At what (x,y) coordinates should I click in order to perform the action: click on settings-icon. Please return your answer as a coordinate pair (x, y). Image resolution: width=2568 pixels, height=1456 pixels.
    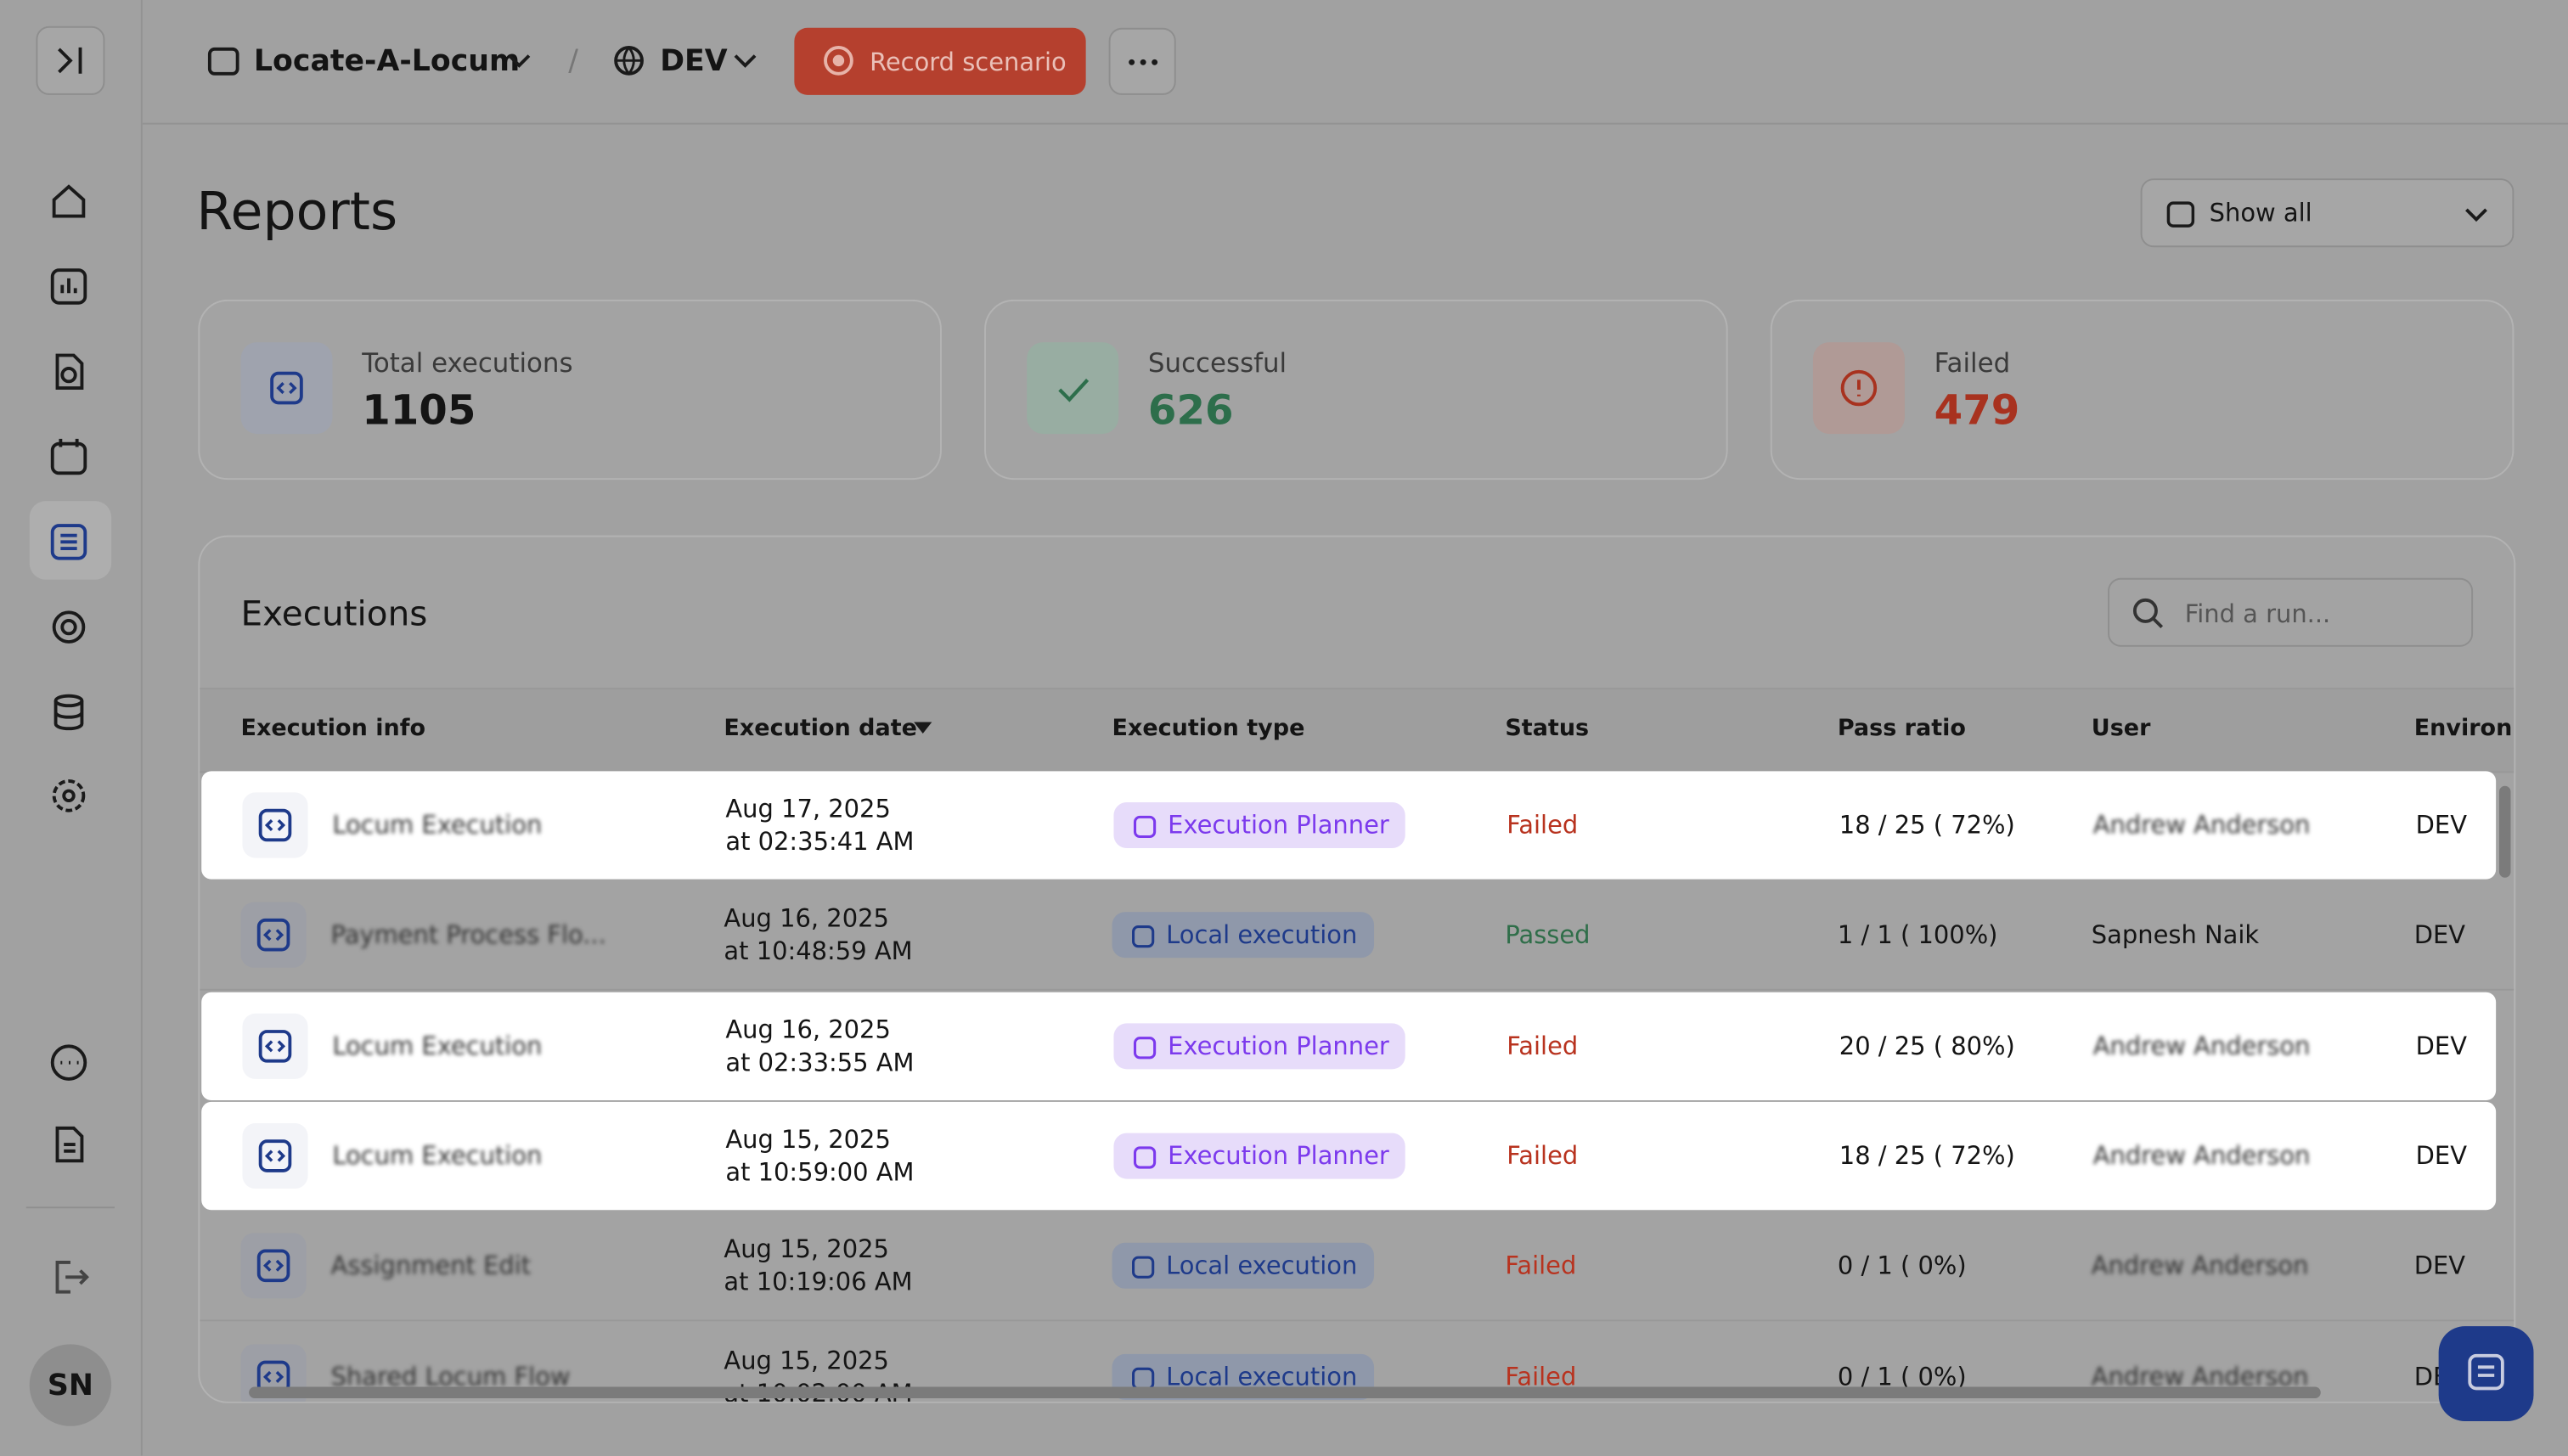
    Looking at the image, I should click on (69, 795).